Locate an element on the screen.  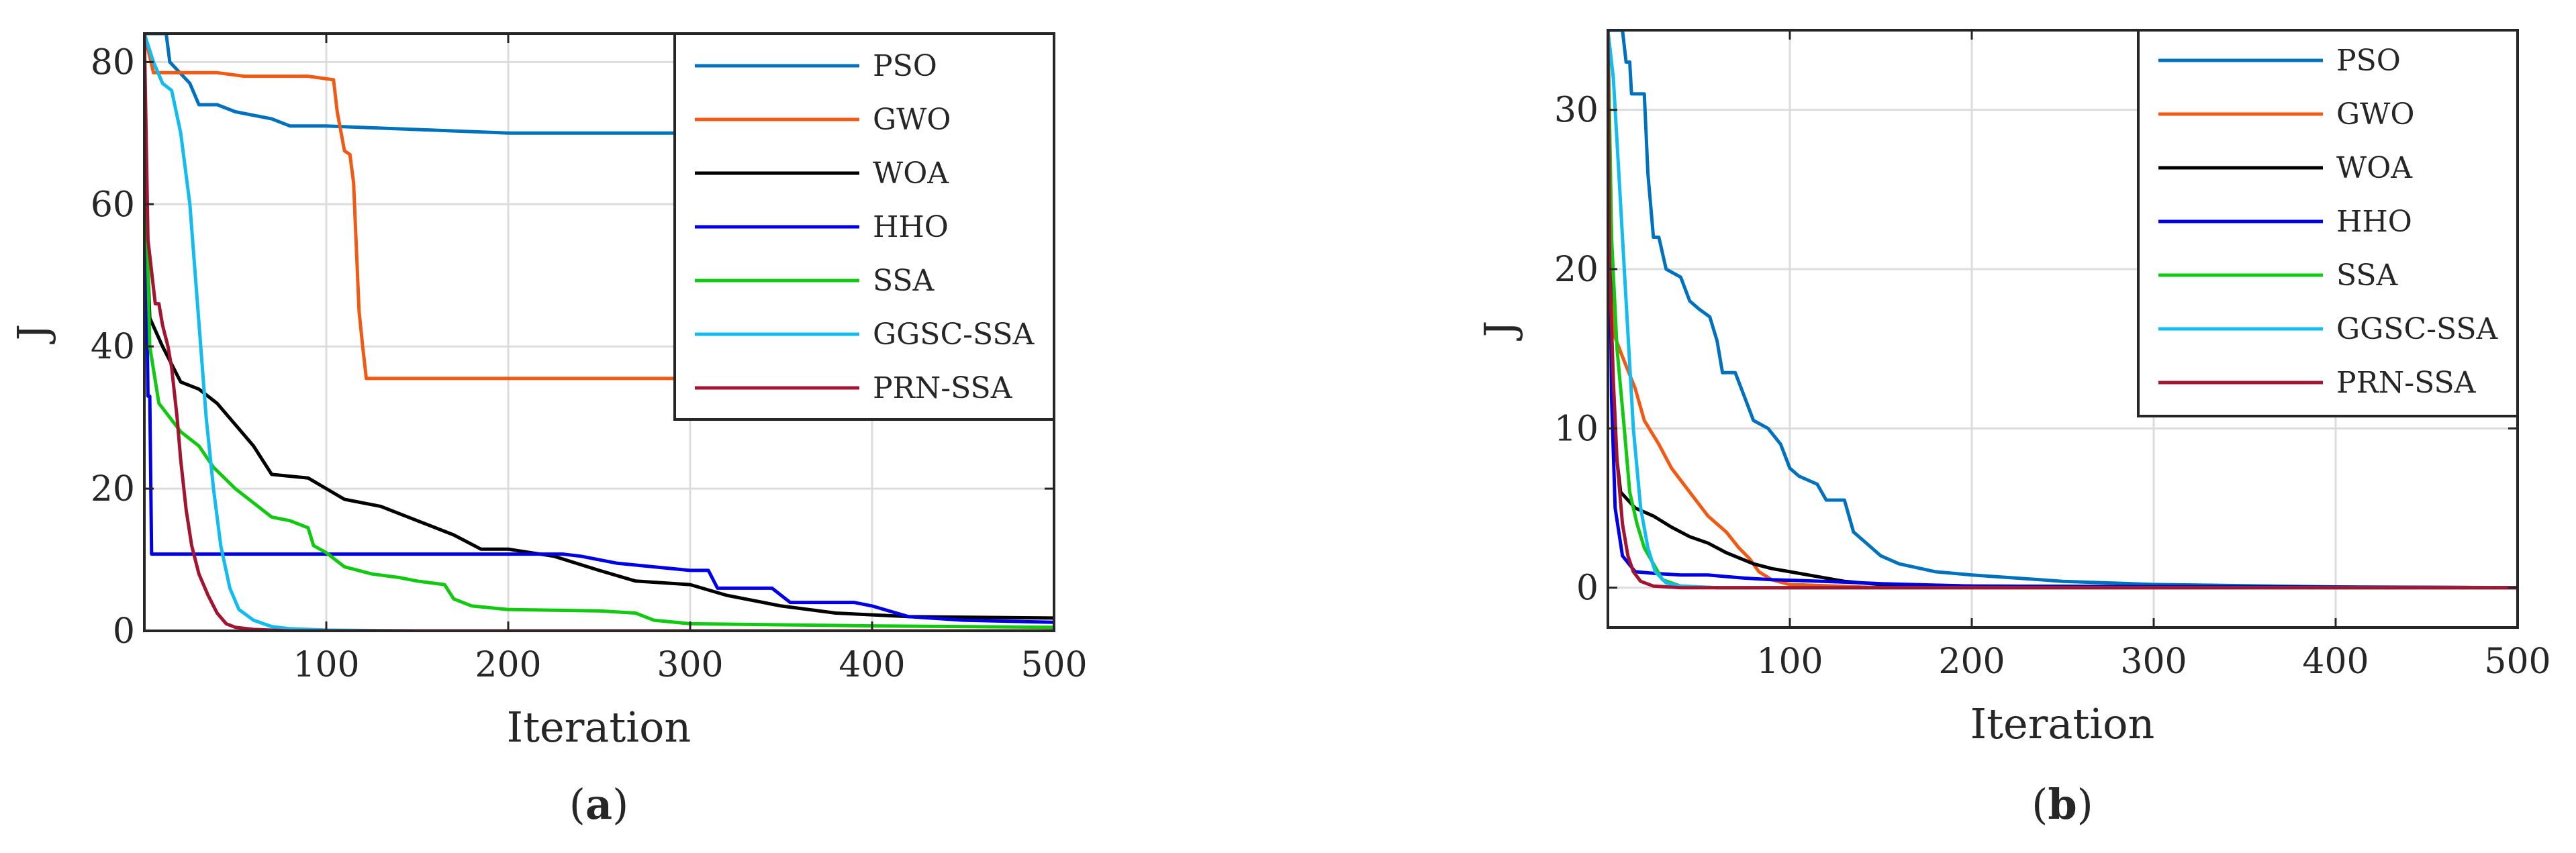
chart-a-legend-label: WOA is located at coordinates (911, 173).